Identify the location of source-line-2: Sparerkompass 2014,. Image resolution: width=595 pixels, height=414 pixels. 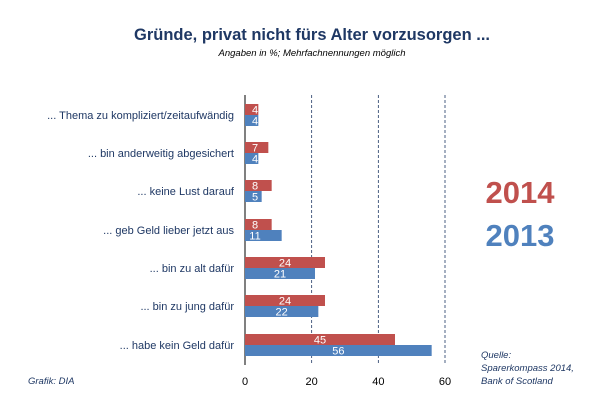
(527, 368).